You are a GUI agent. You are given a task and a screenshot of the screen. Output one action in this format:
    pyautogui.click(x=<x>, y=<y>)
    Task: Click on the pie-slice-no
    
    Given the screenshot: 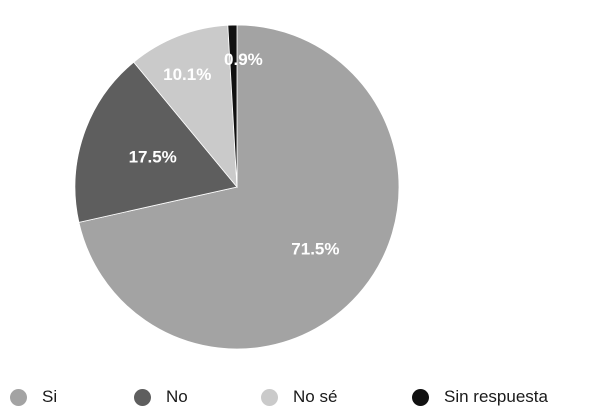 What is the action you would take?
    pyautogui.click(x=156, y=142)
    